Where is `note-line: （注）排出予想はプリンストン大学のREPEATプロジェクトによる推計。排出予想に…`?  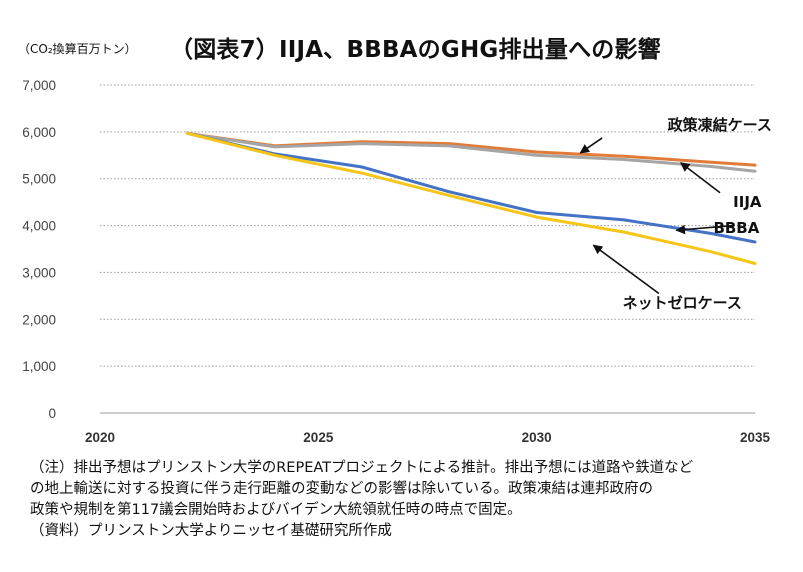 note-line: （注）排出予想はプリンストン大学のREPEATプロジェクトによる推計。排出予想に… is located at coordinates (362, 468).